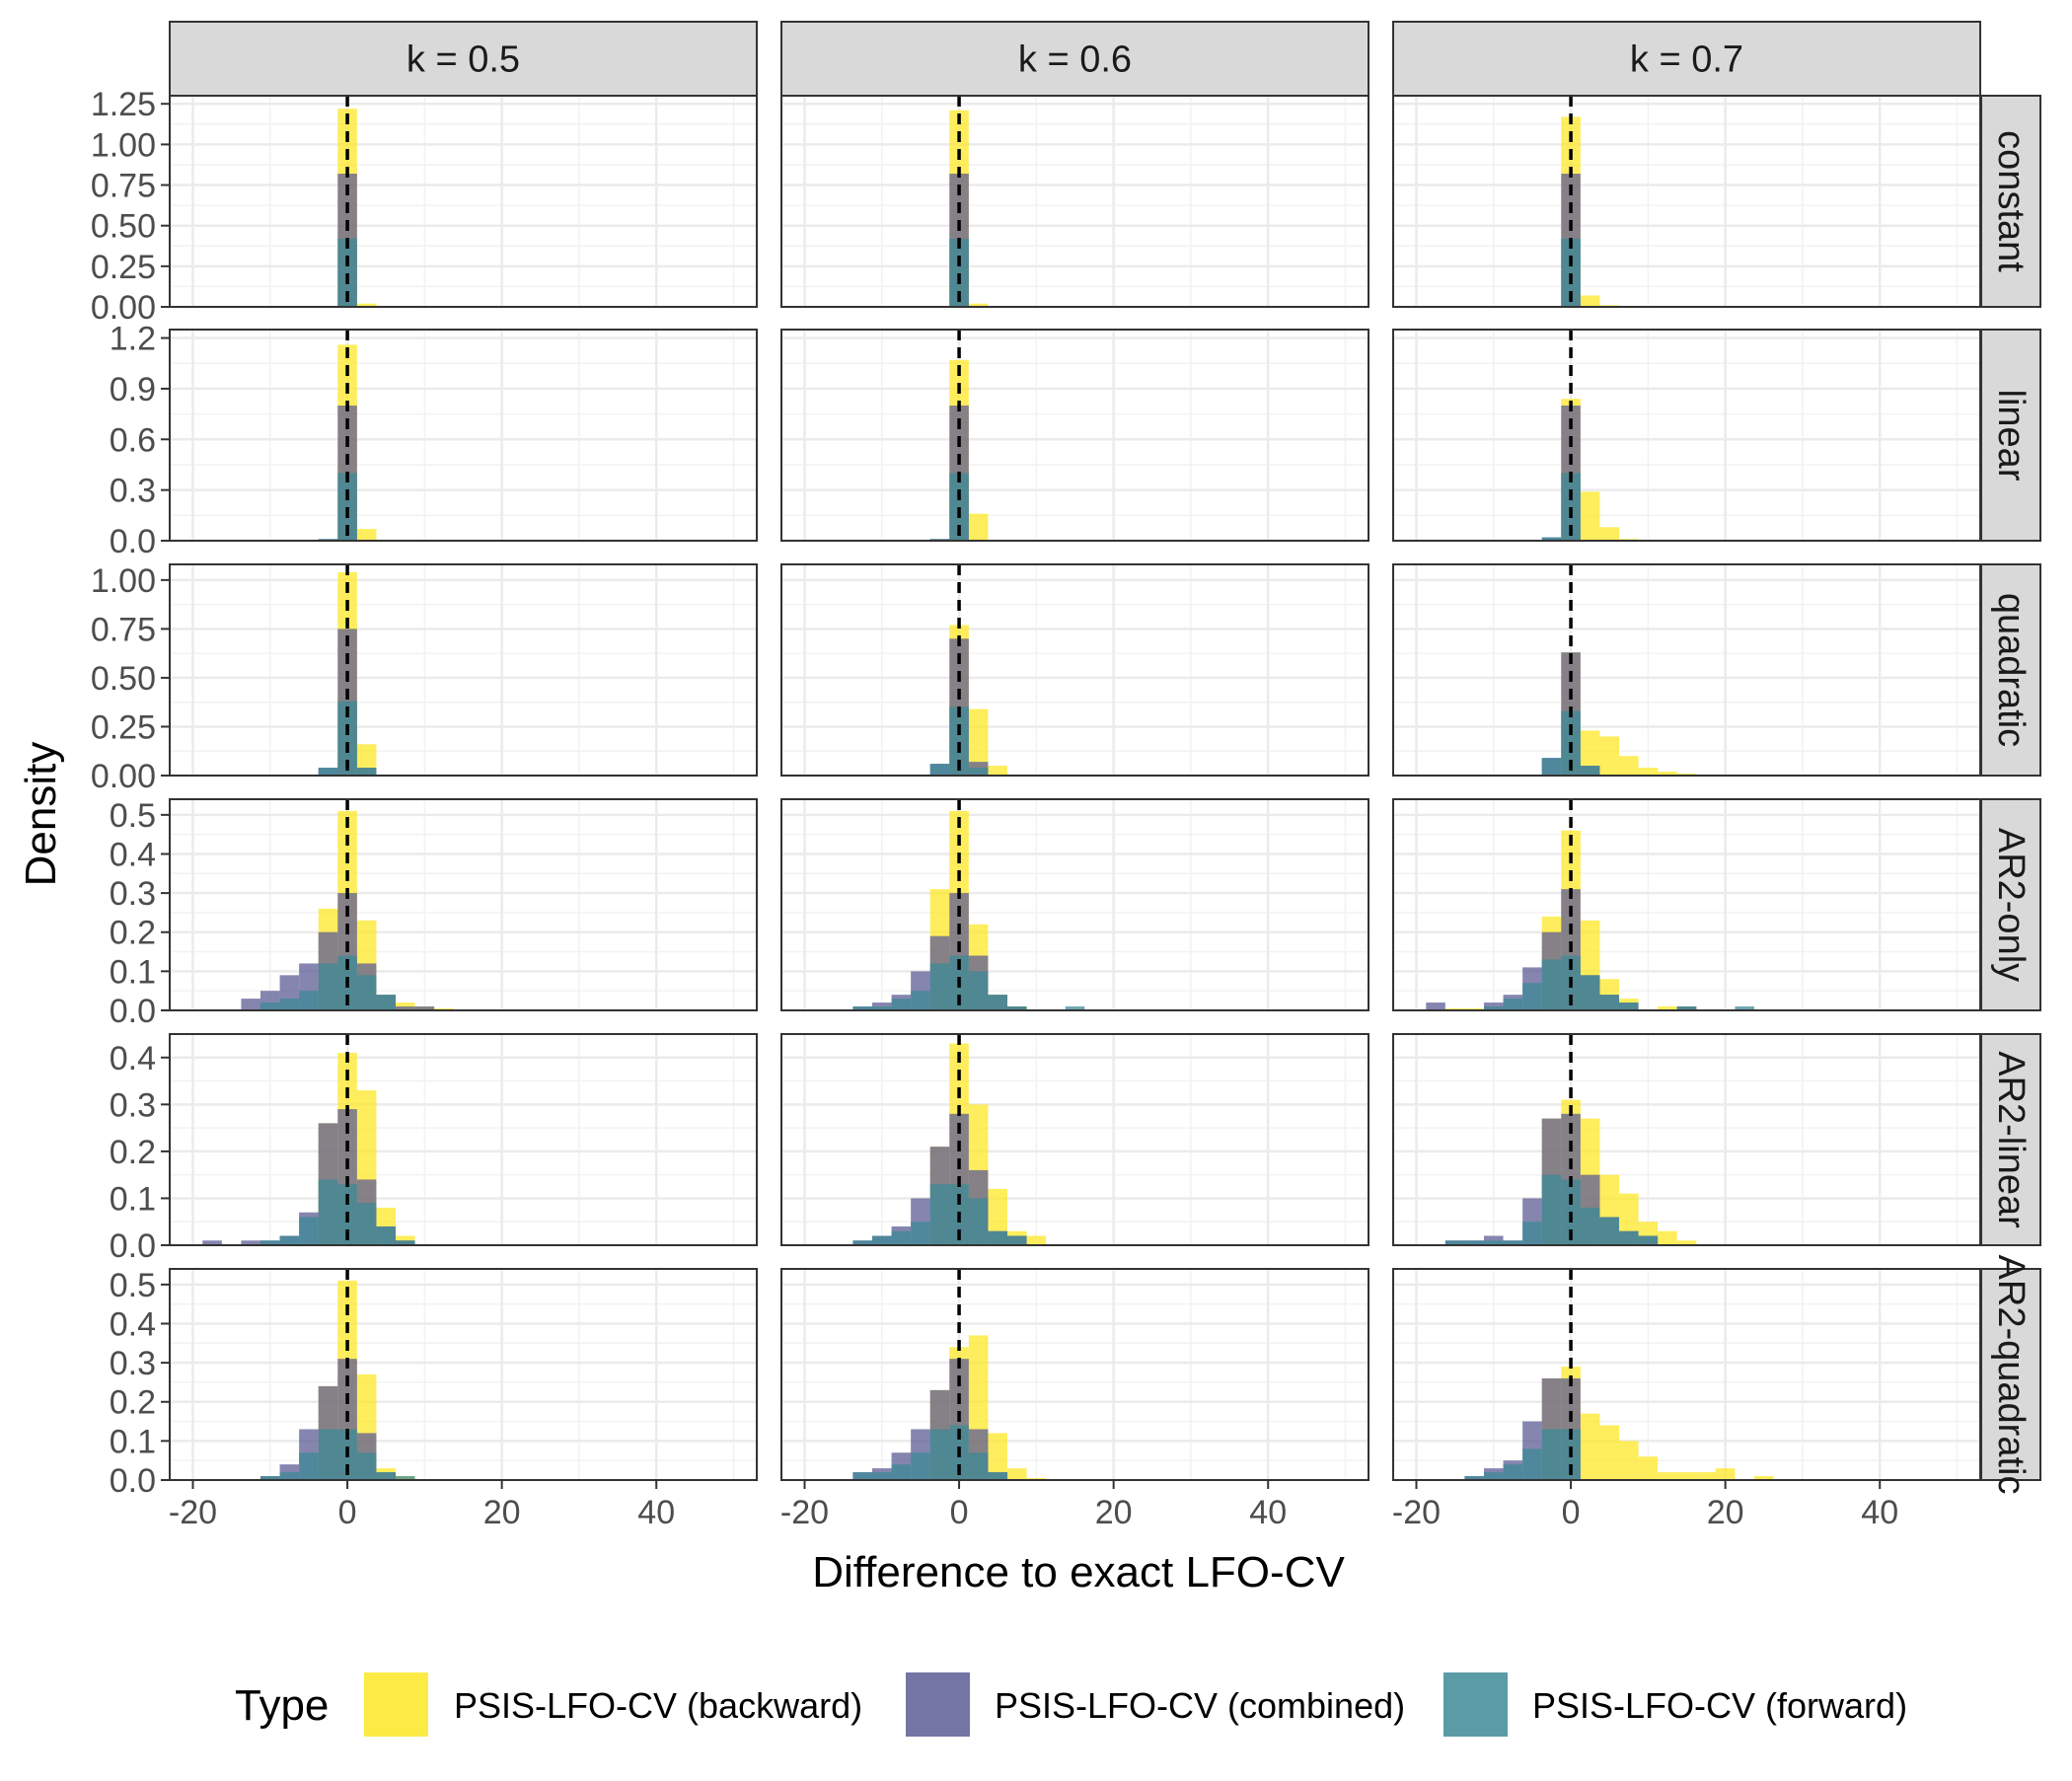 The width and height of the screenshot is (2072, 1781). Describe the element at coordinates (133, 389) in the screenshot. I see `y-tick-label: 0.9` at that location.